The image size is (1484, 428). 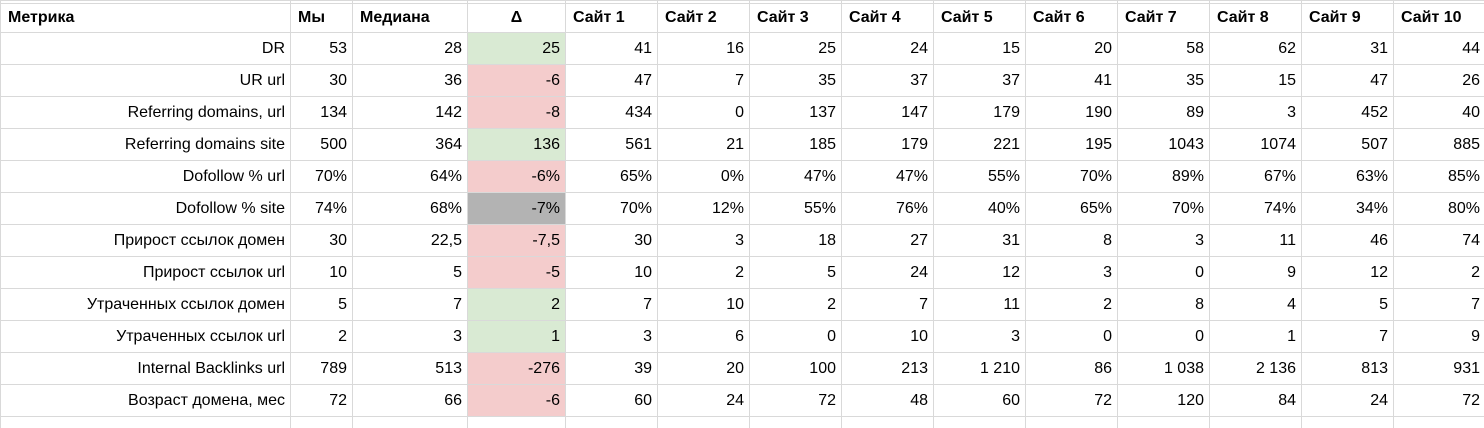 What do you see at coordinates (1163, 304) in the screenshot?
I see `site-7-value-cell: 8` at bounding box center [1163, 304].